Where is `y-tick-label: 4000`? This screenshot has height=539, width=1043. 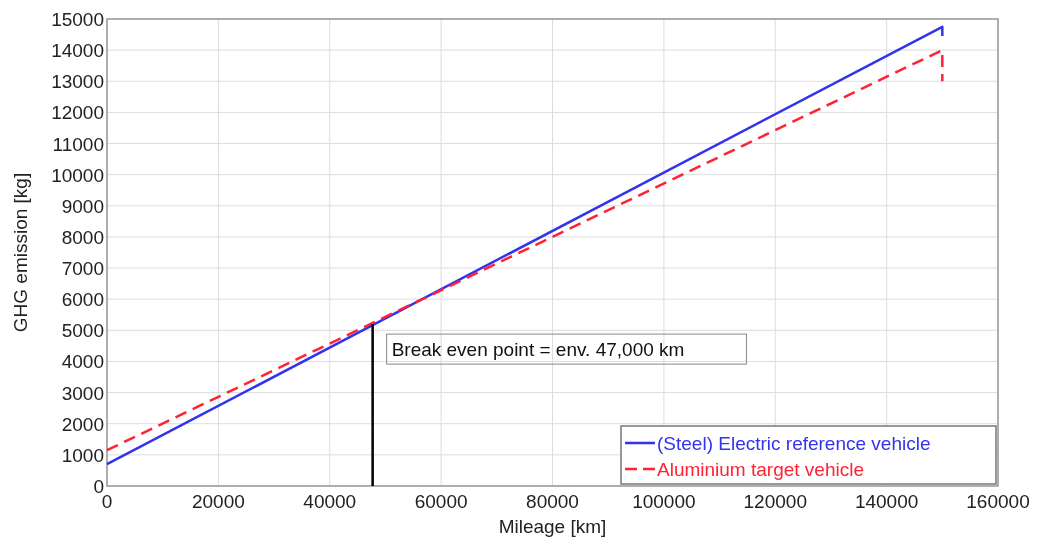
y-tick-label: 4000 is located at coordinates (82, 362).